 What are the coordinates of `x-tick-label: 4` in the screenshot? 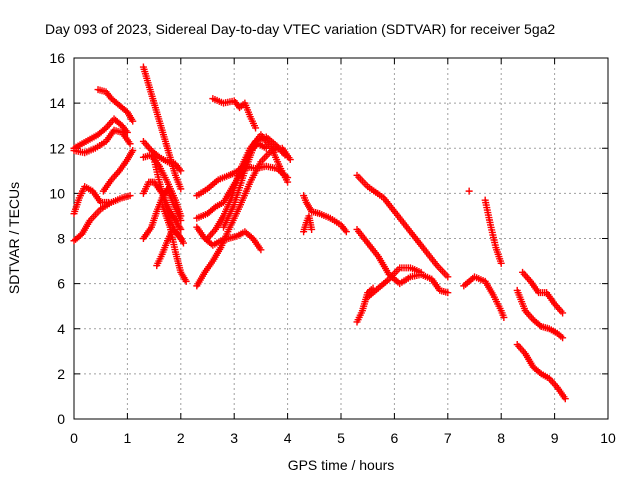 It's located at (288, 438).